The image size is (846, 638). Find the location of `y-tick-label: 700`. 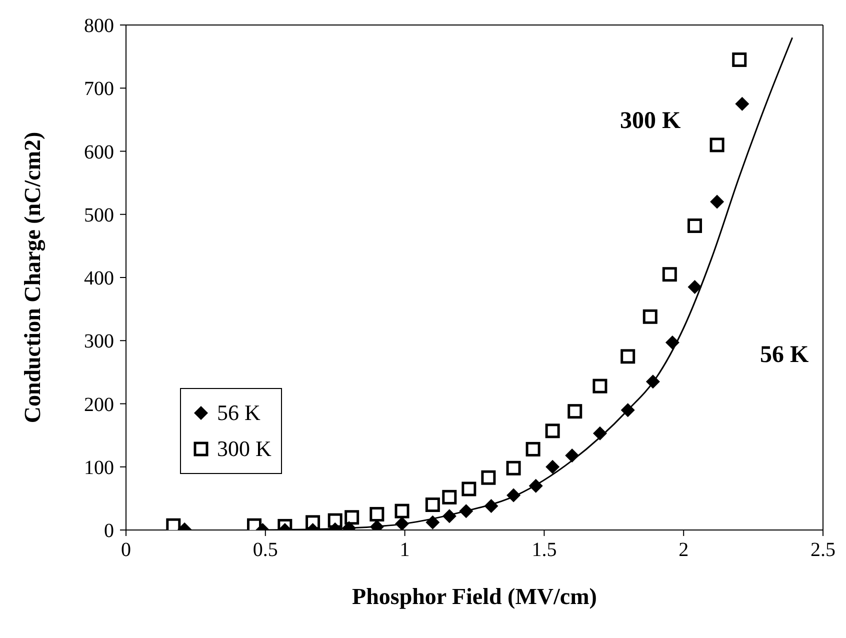

y-tick-label: 700 is located at coordinates (99, 89).